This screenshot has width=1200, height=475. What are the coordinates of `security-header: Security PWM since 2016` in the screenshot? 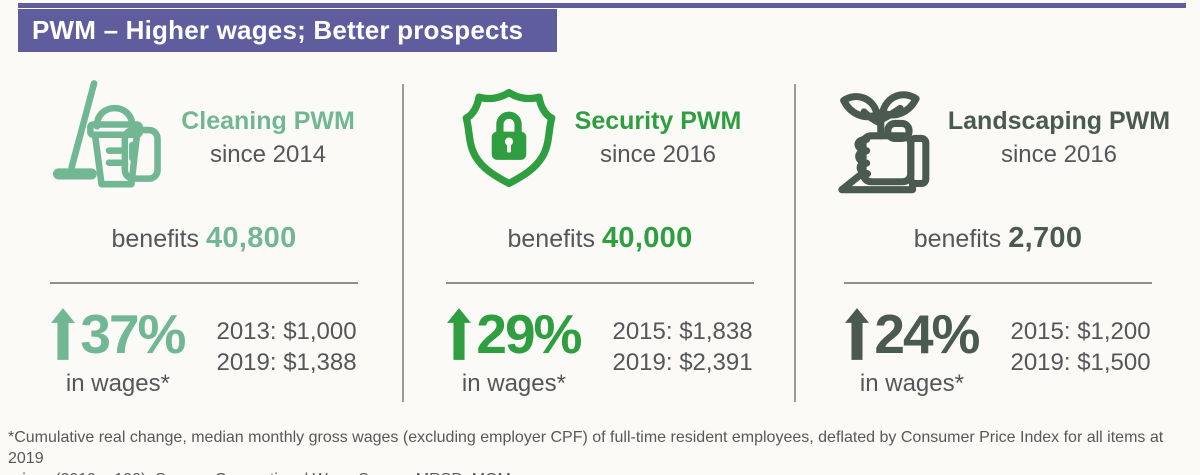 It's located at (600, 138).